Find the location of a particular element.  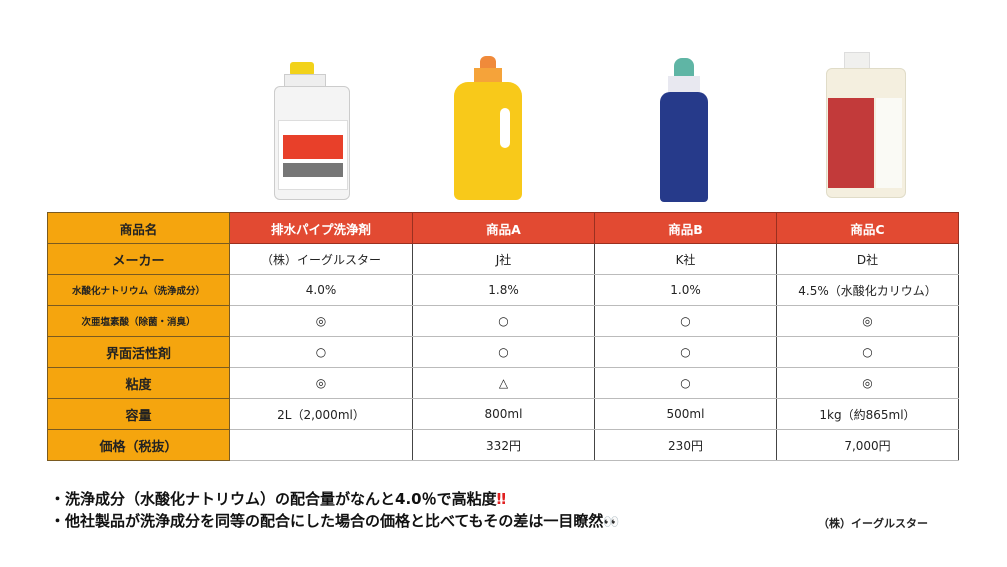

table-cell: 1.8% is located at coordinates (503, 290).